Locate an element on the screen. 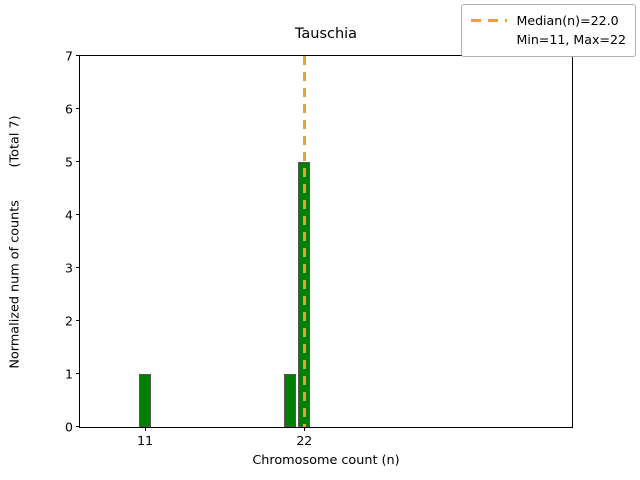 The image size is (640, 480). y-axis-tick-label: 1 is located at coordinates (69, 374).